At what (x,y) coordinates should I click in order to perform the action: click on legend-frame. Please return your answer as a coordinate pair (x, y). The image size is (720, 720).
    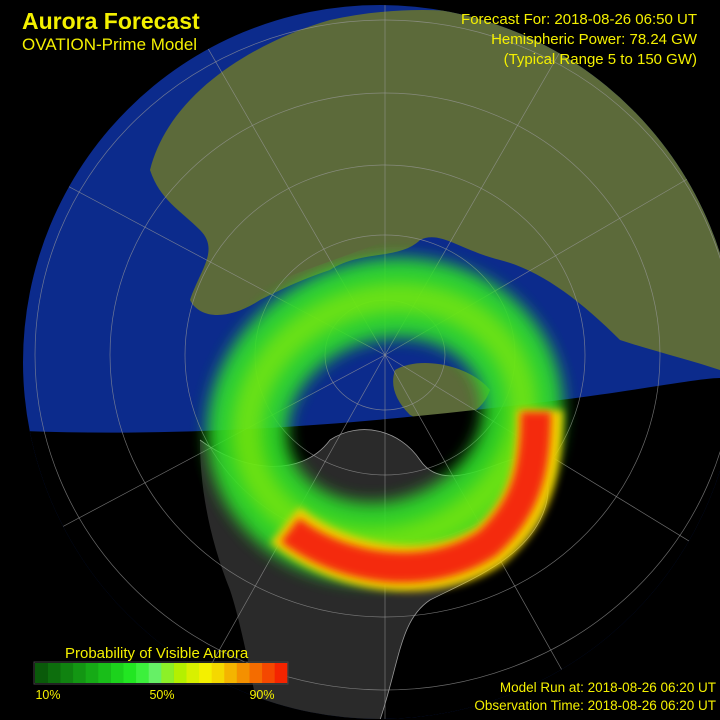
    Looking at the image, I should click on (161, 673).